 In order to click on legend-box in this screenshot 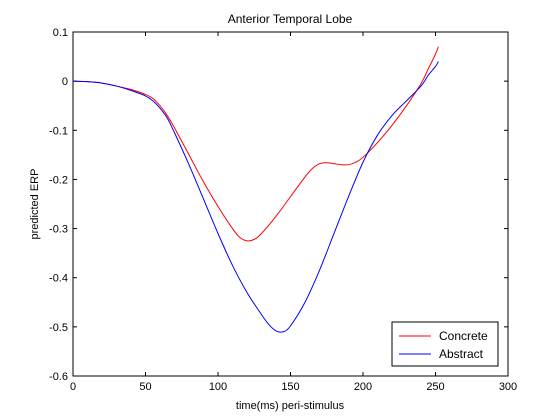, I will do `click(445, 344)`.